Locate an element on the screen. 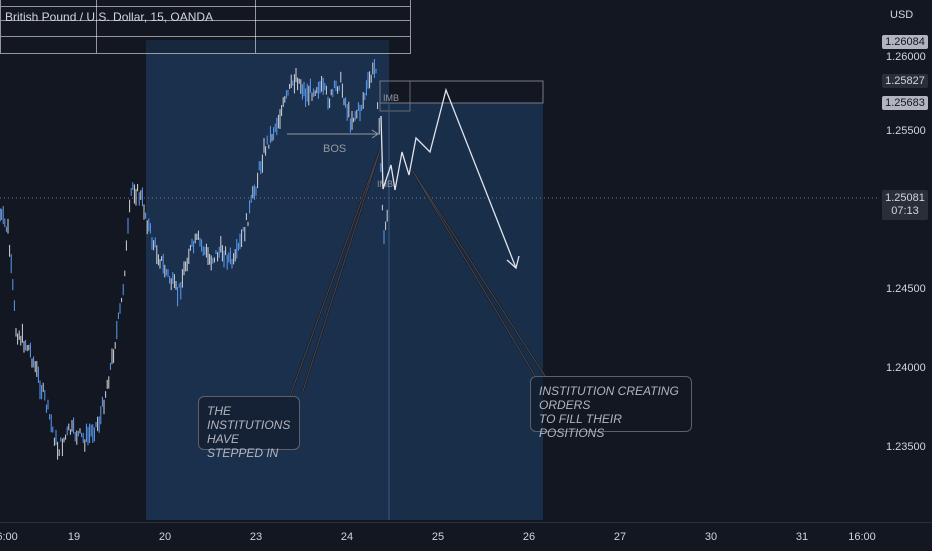  bar-countdown: 07:13 is located at coordinates (905, 211).